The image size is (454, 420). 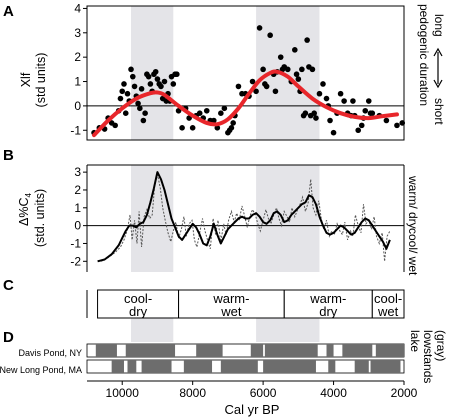 What do you see at coordinates (245, 217) in the screenshot?
I see `panel-b-dotted-series` at bounding box center [245, 217].